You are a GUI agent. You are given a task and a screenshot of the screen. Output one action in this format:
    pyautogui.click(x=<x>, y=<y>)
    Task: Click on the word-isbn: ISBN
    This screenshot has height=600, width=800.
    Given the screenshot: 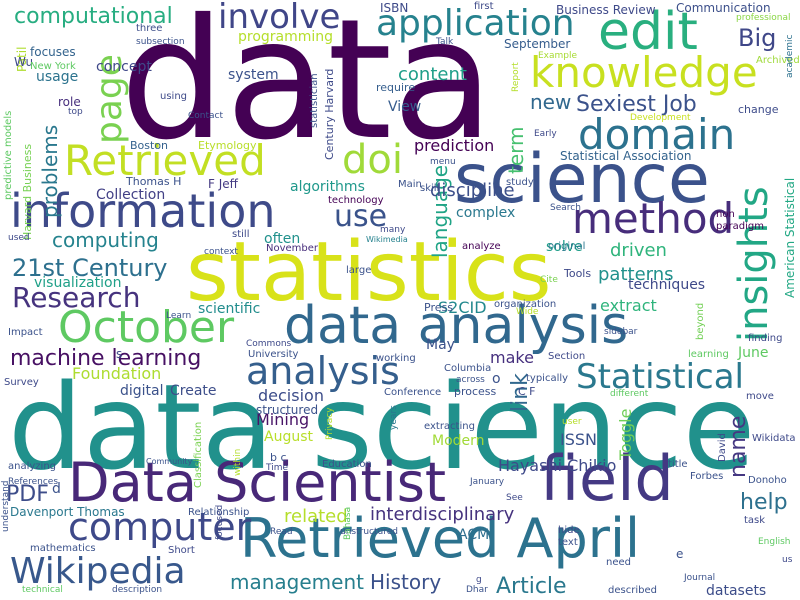 What is the action you would take?
    pyautogui.click(x=394, y=8)
    